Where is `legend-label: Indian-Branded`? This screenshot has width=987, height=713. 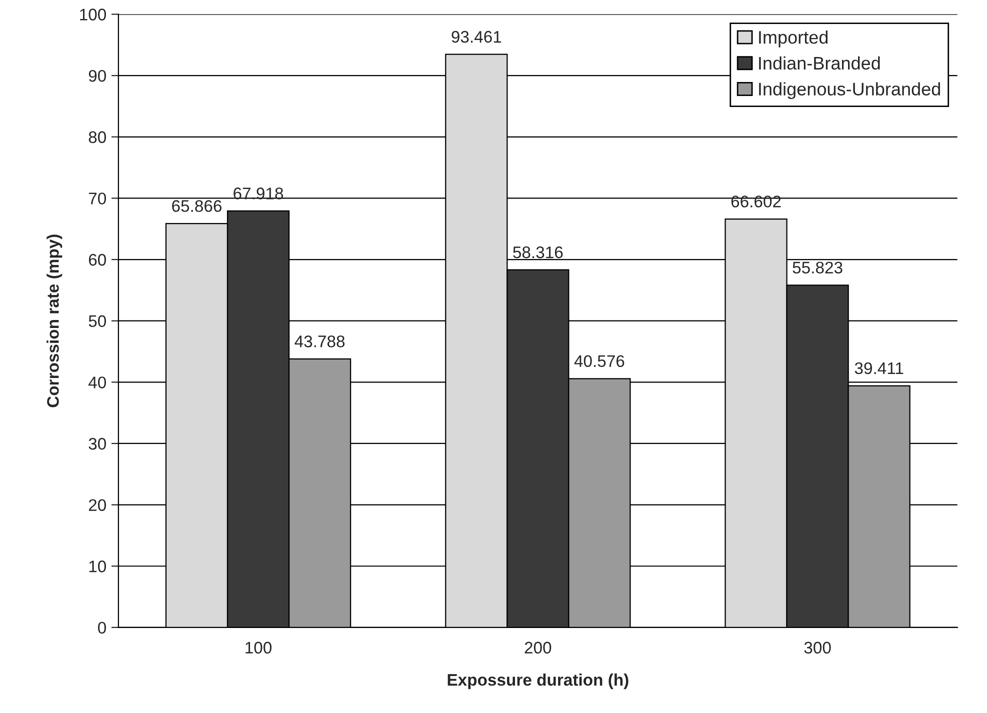
legend-label: Indian-Branded is located at coordinates (819, 63).